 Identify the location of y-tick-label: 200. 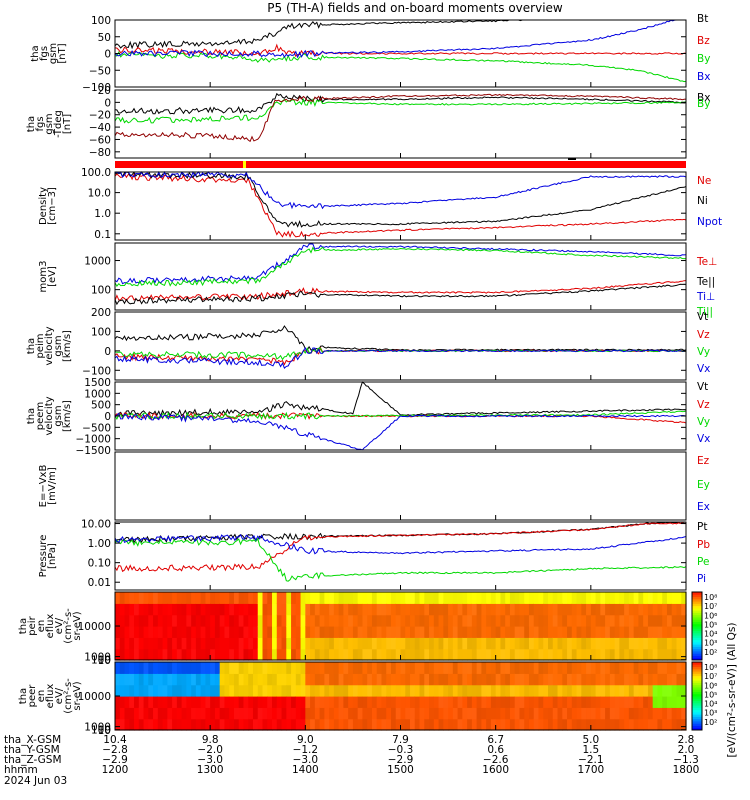
(101, 313).